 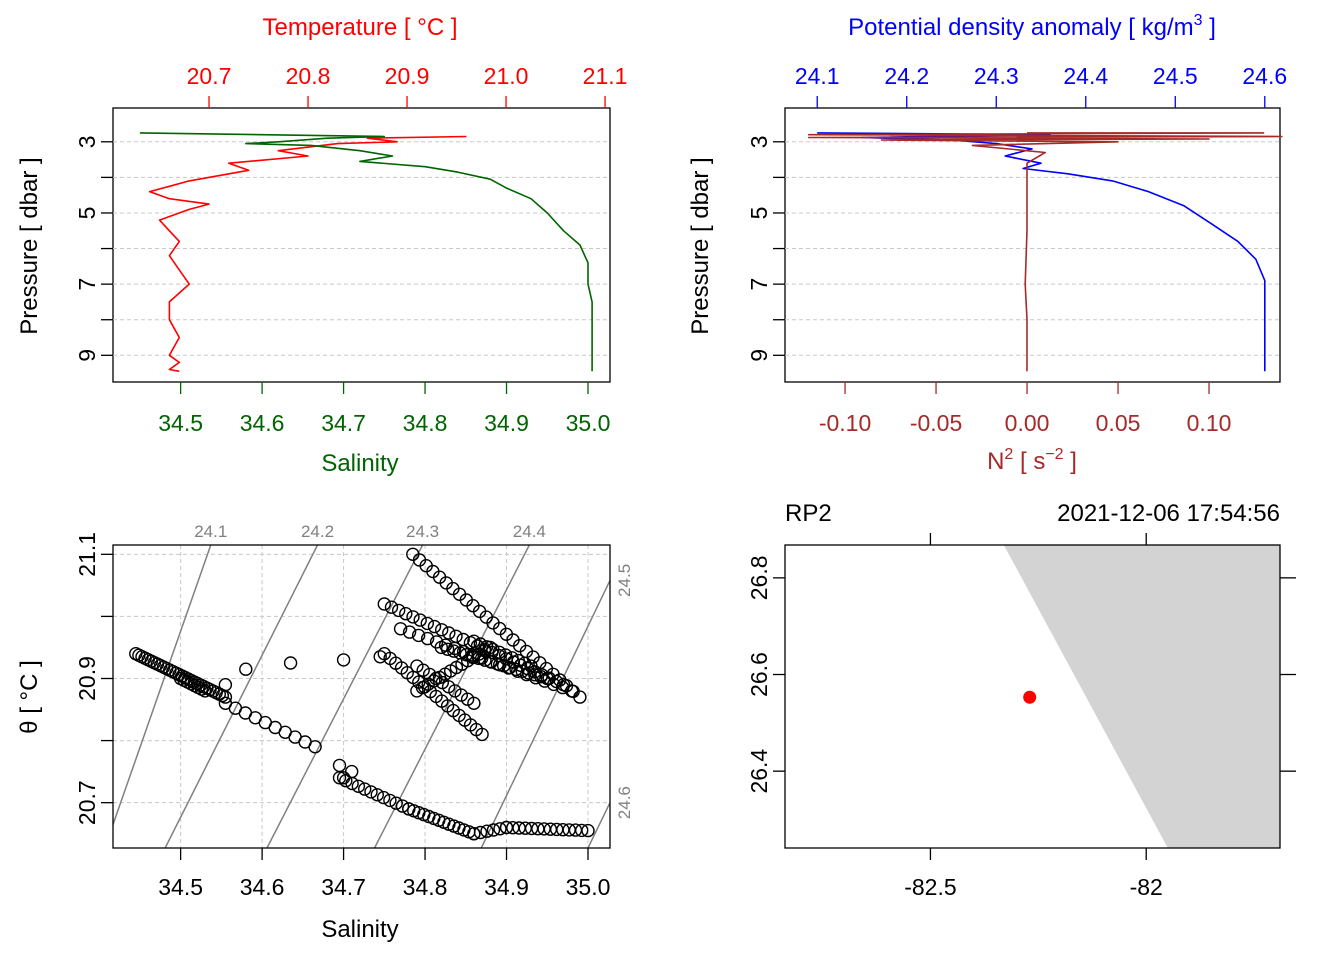 I want to click on top-tick-label: 20.9, so click(x=407, y=76).